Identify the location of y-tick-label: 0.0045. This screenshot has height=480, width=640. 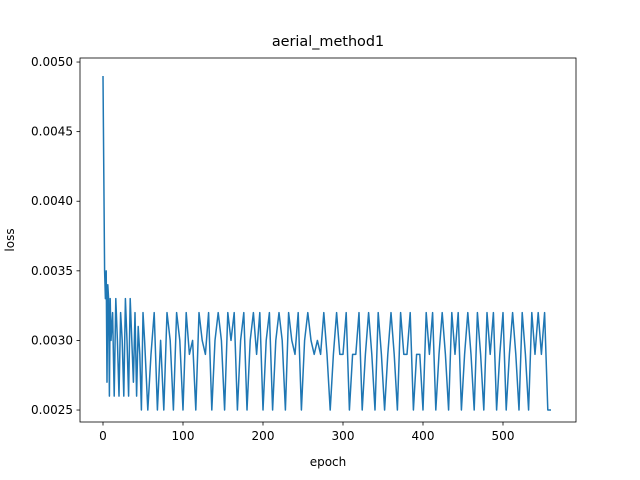
(52, 132).